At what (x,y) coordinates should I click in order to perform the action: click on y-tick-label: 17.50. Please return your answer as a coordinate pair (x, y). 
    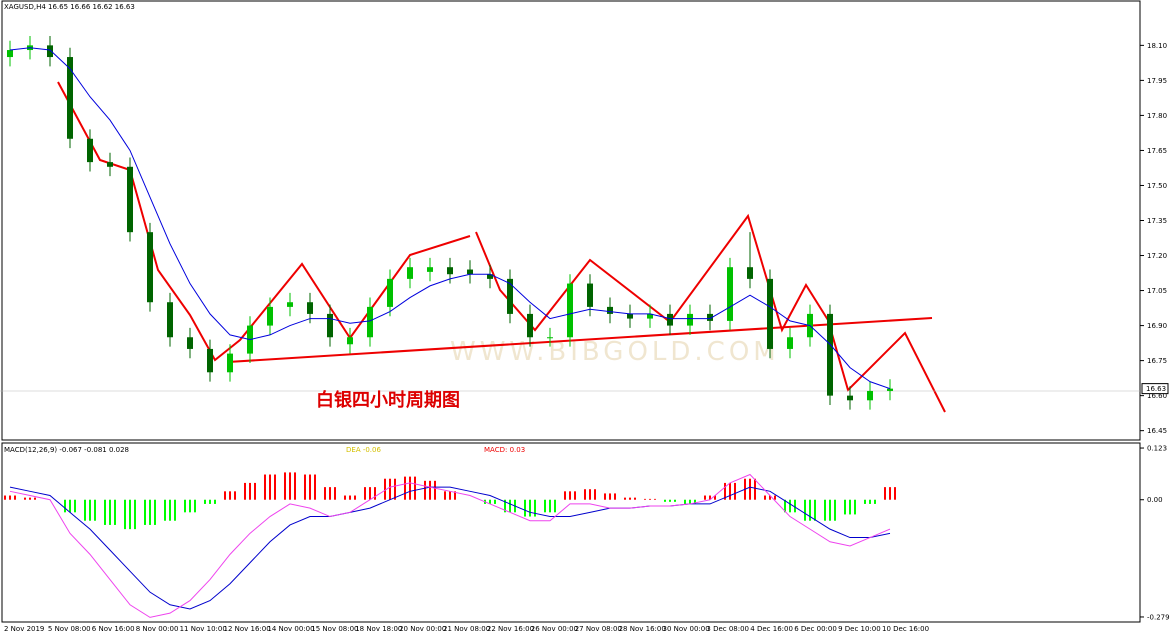
    Looking at the image, I should click on (1157, 186).